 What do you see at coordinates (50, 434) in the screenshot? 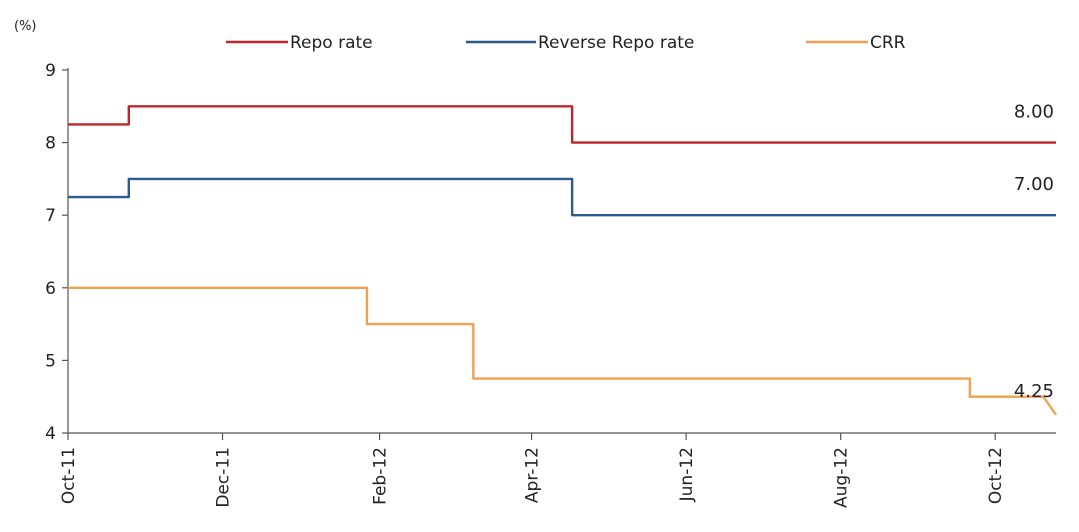
I see `y-tick-label: 4` at bounding box center [50, 434].